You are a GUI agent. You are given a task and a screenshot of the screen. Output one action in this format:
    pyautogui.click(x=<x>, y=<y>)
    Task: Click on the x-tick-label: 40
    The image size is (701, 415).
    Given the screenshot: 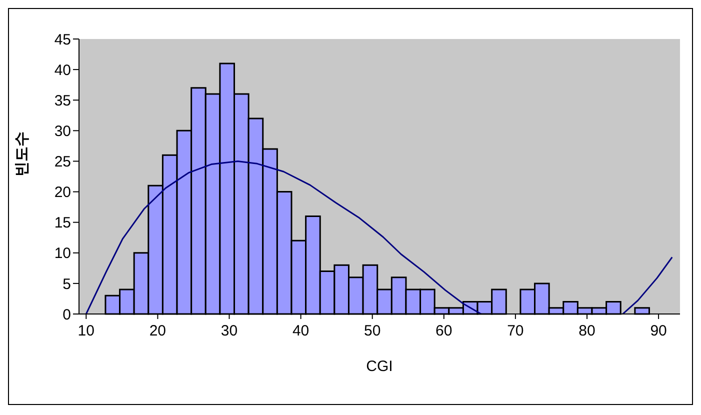 What is the action you would take?
    pyautogui.click(x=301, y=331)
    